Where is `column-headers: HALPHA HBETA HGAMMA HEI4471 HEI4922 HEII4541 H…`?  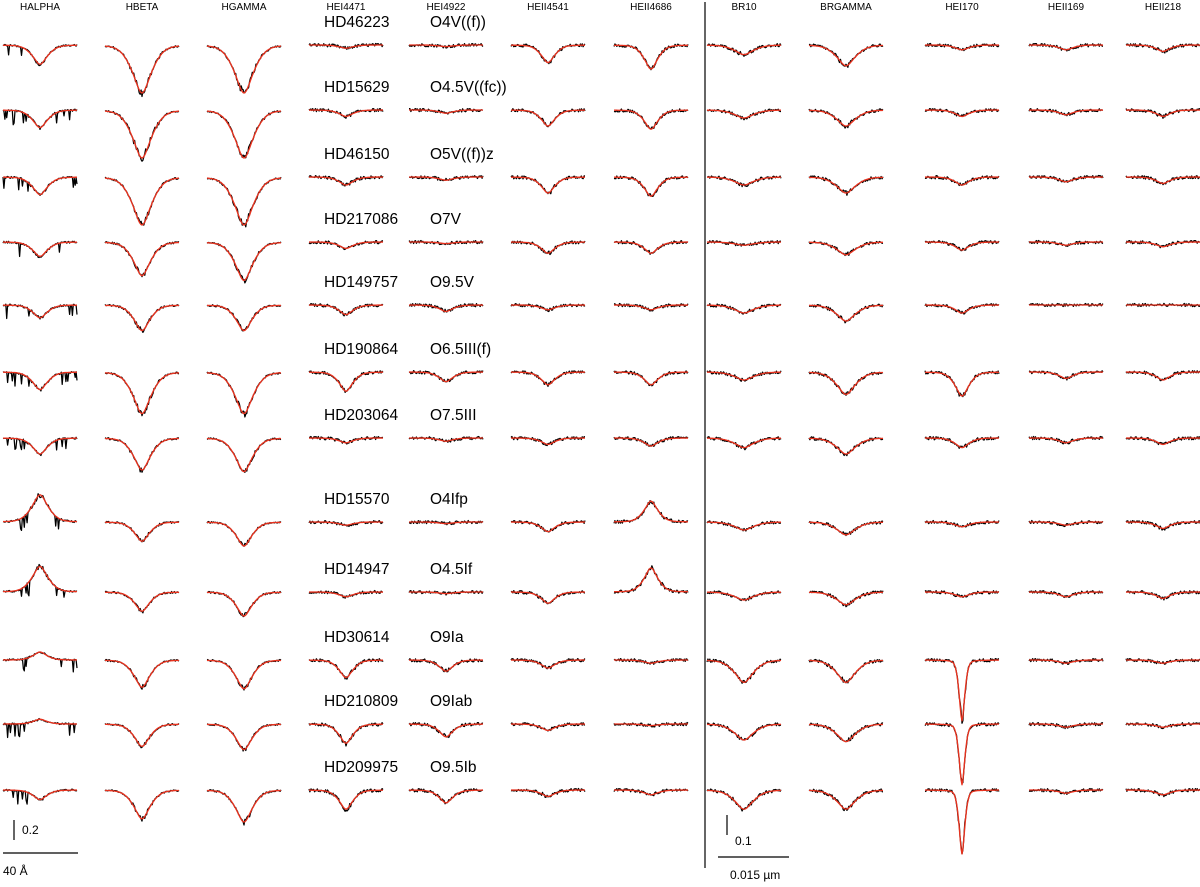
column-headers: HALPHA HBETA HGAMMA HEI4471 HEI4922 HEII4541 H… is located at coordinates (601, 7).